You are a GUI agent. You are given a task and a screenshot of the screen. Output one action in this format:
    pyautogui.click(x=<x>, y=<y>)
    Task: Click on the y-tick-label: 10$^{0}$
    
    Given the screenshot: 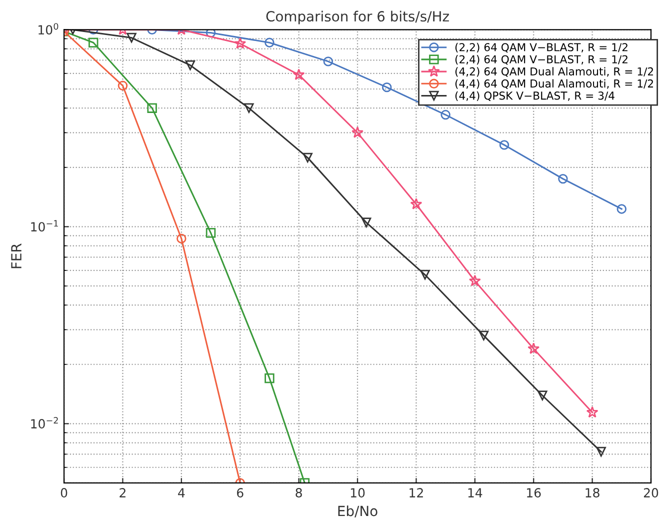 What is the action you would take?
    pyautogui.click(x=48, y=29)
    